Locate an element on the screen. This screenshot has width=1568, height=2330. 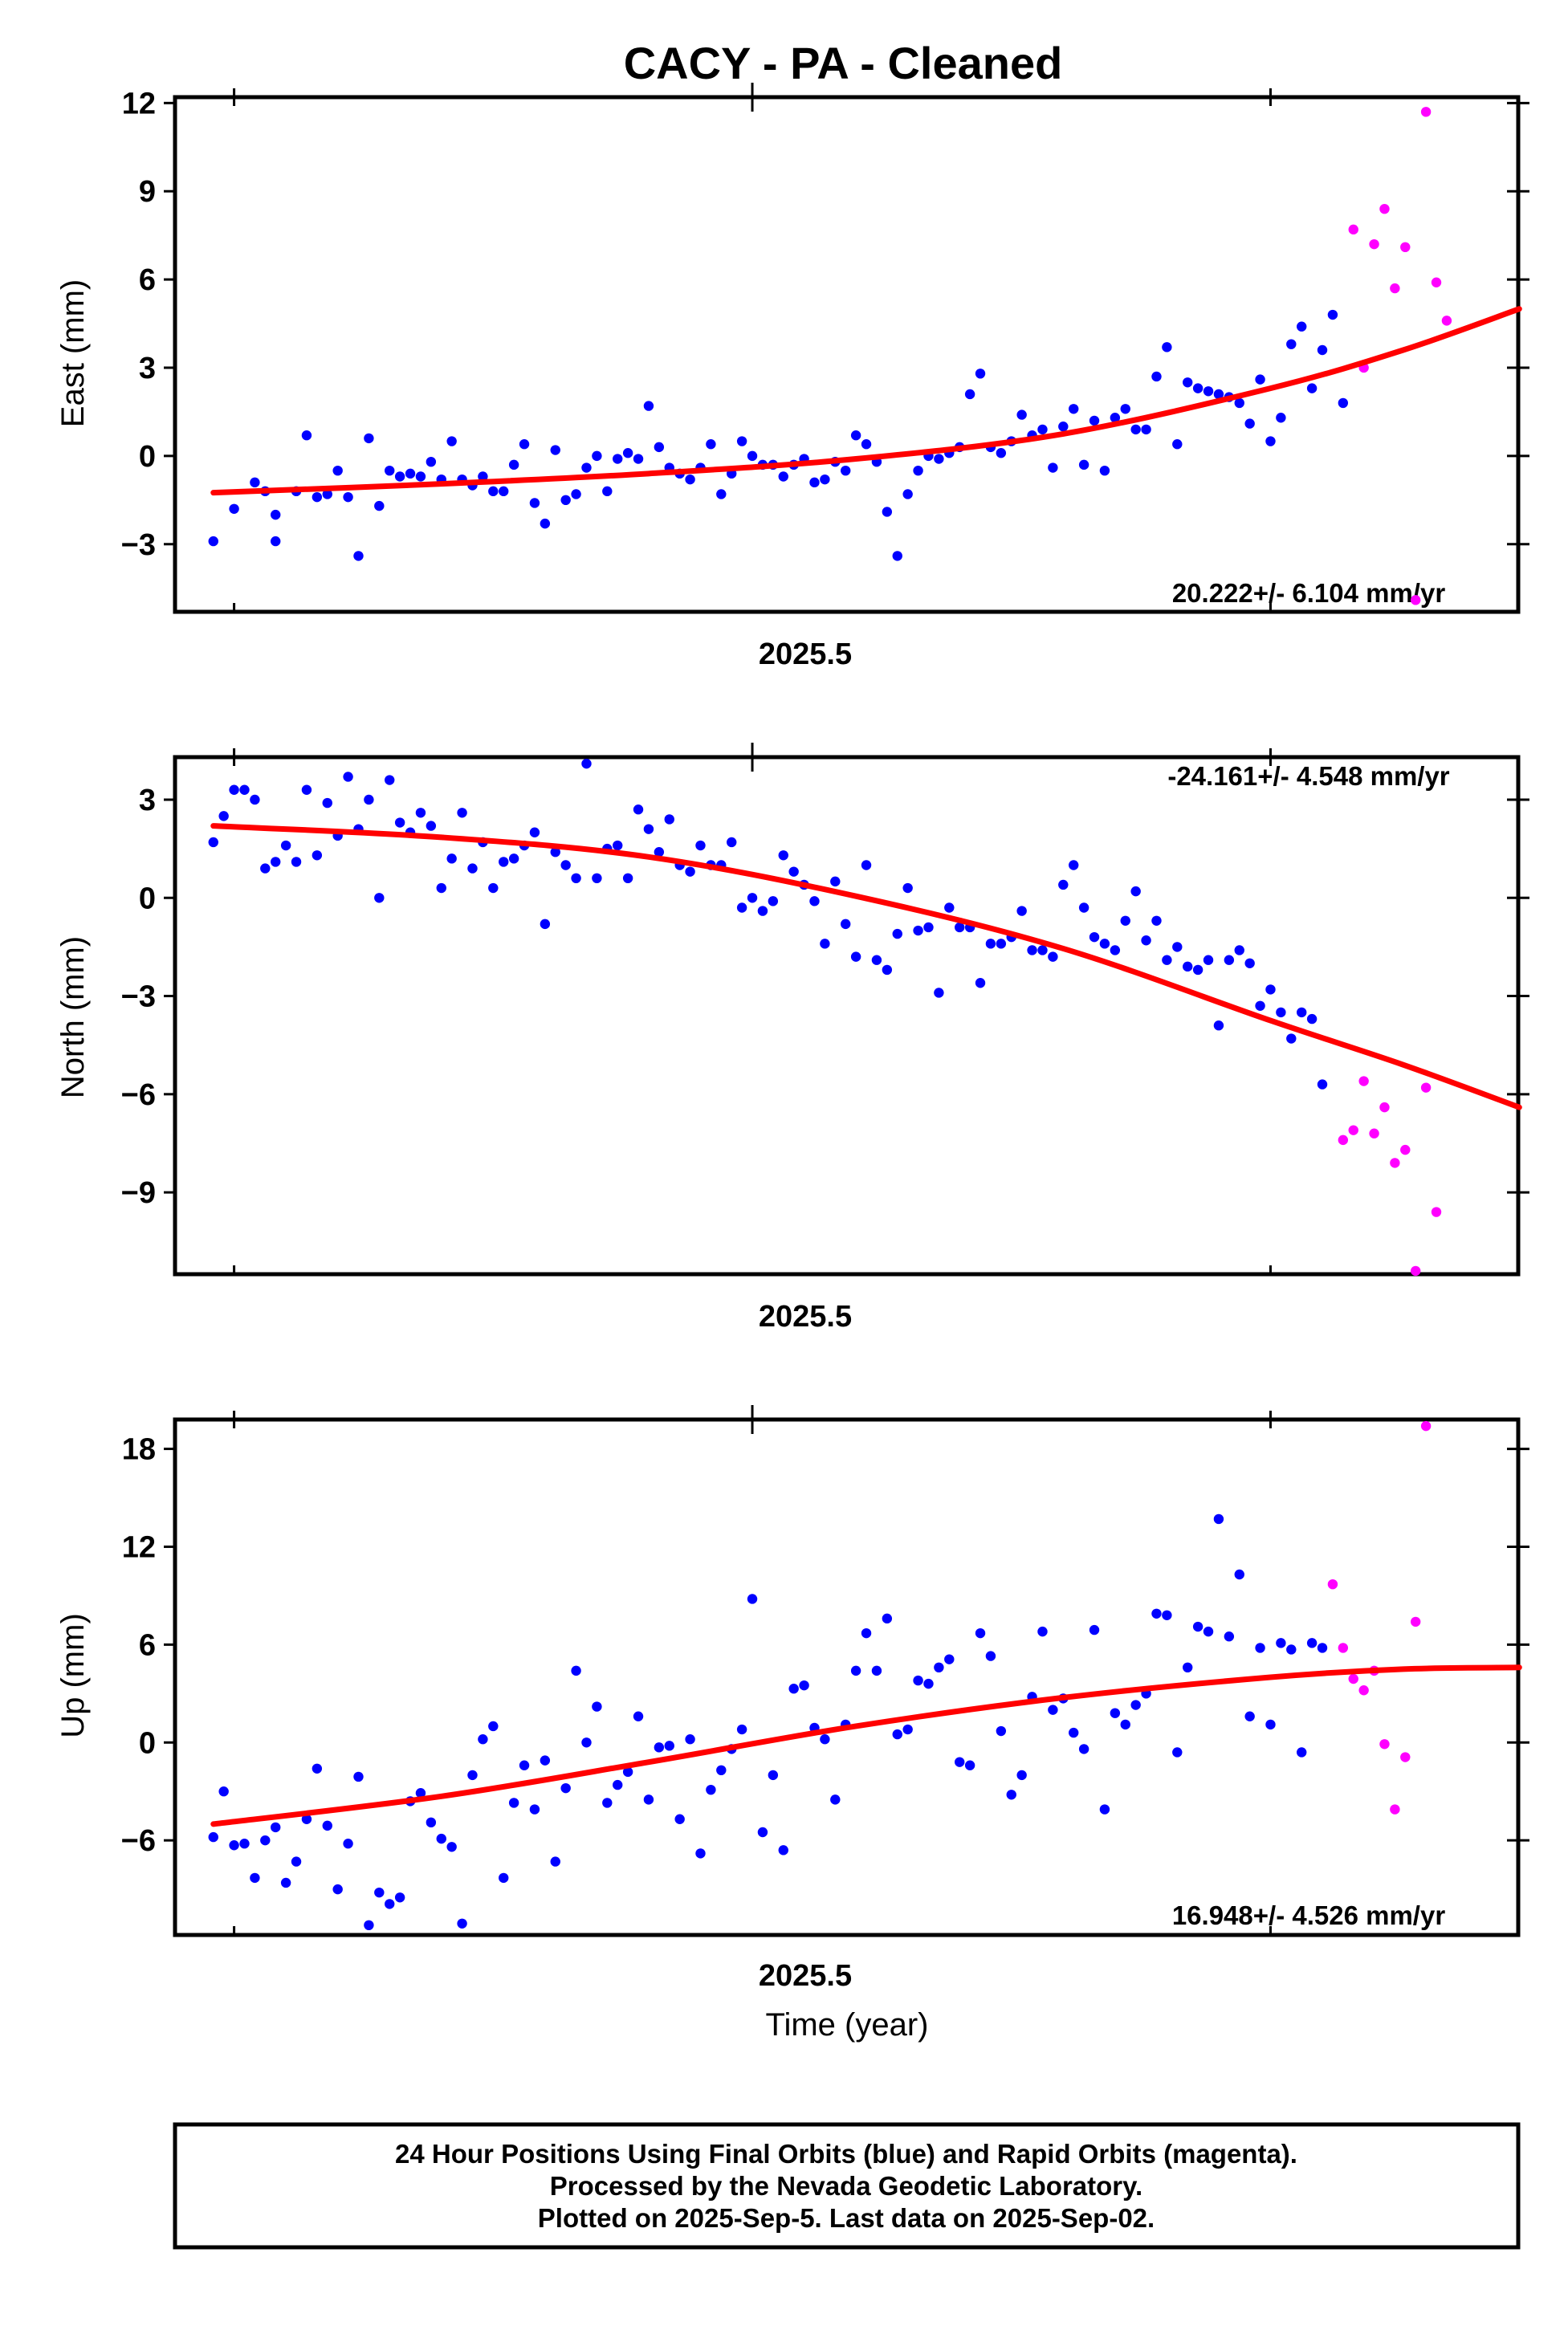
north-y-tick-label: −9 is located at coordinates (138, 1193).